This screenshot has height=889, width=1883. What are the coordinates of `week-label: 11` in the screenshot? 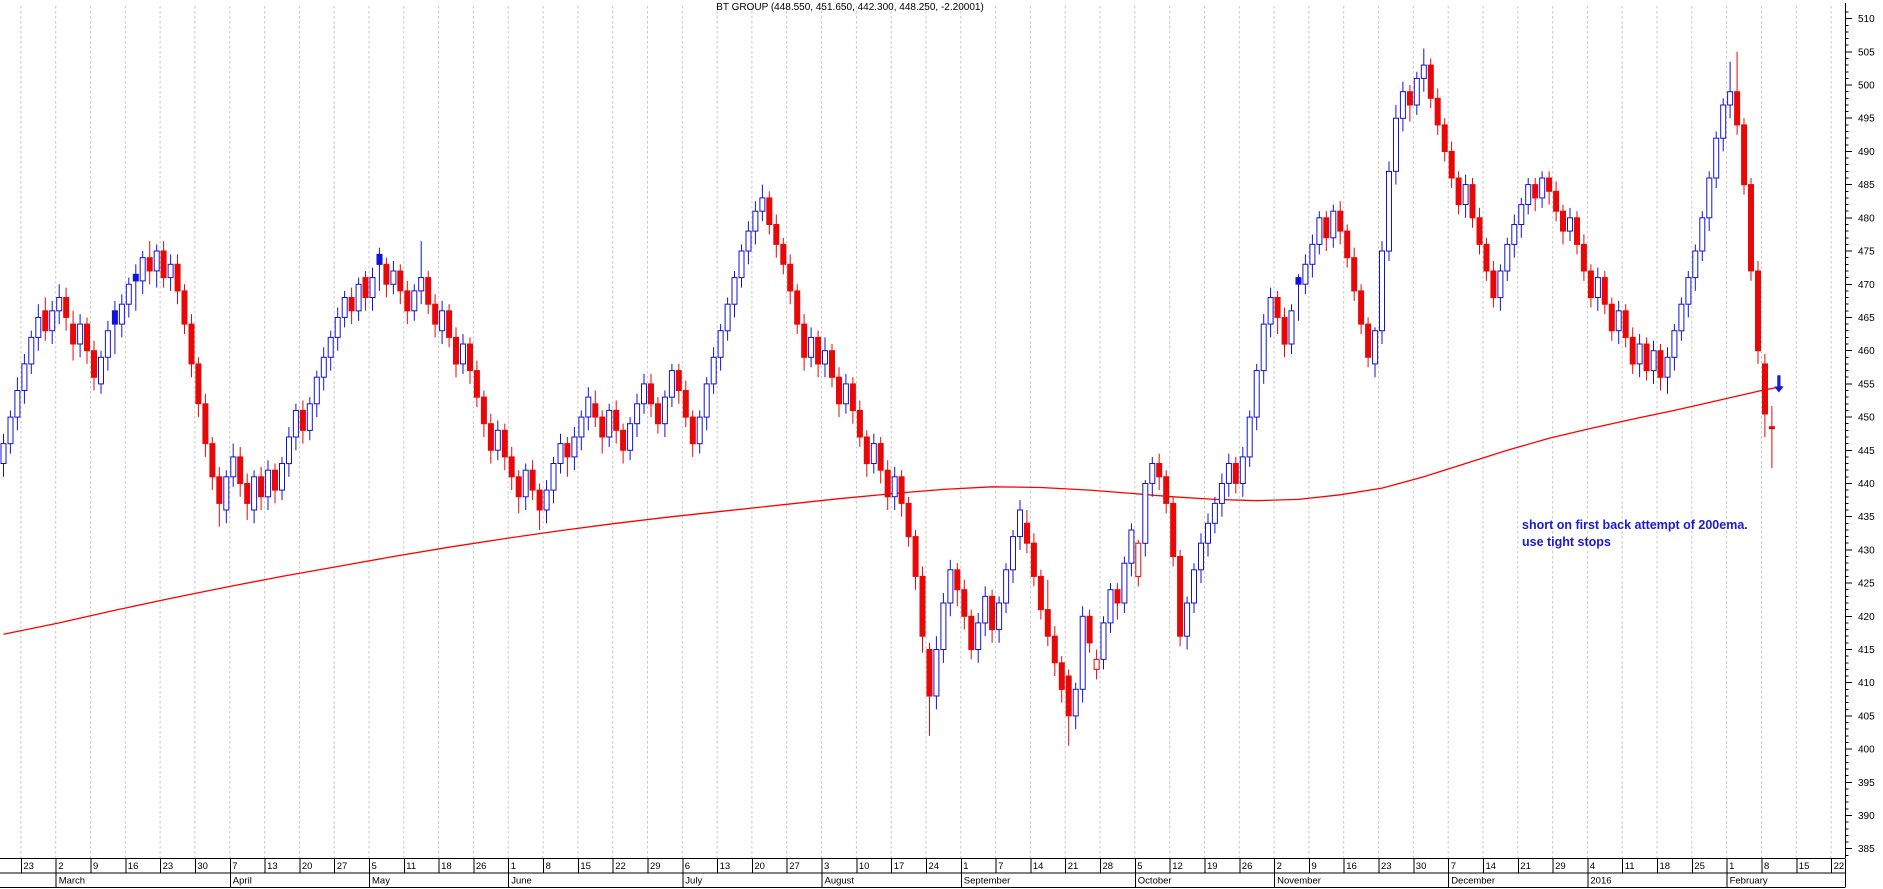 It's located at (411, 866).